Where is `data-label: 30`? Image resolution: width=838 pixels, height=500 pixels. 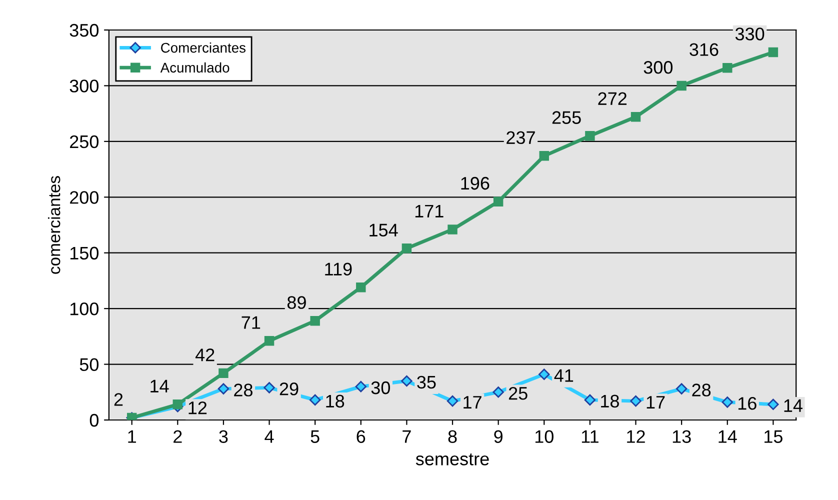
data-label: 30 is located at coordinates (380, 387).